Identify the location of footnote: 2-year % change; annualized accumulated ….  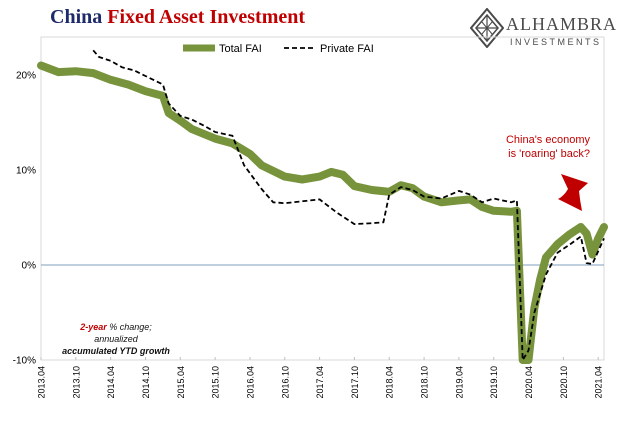
(116, 339).